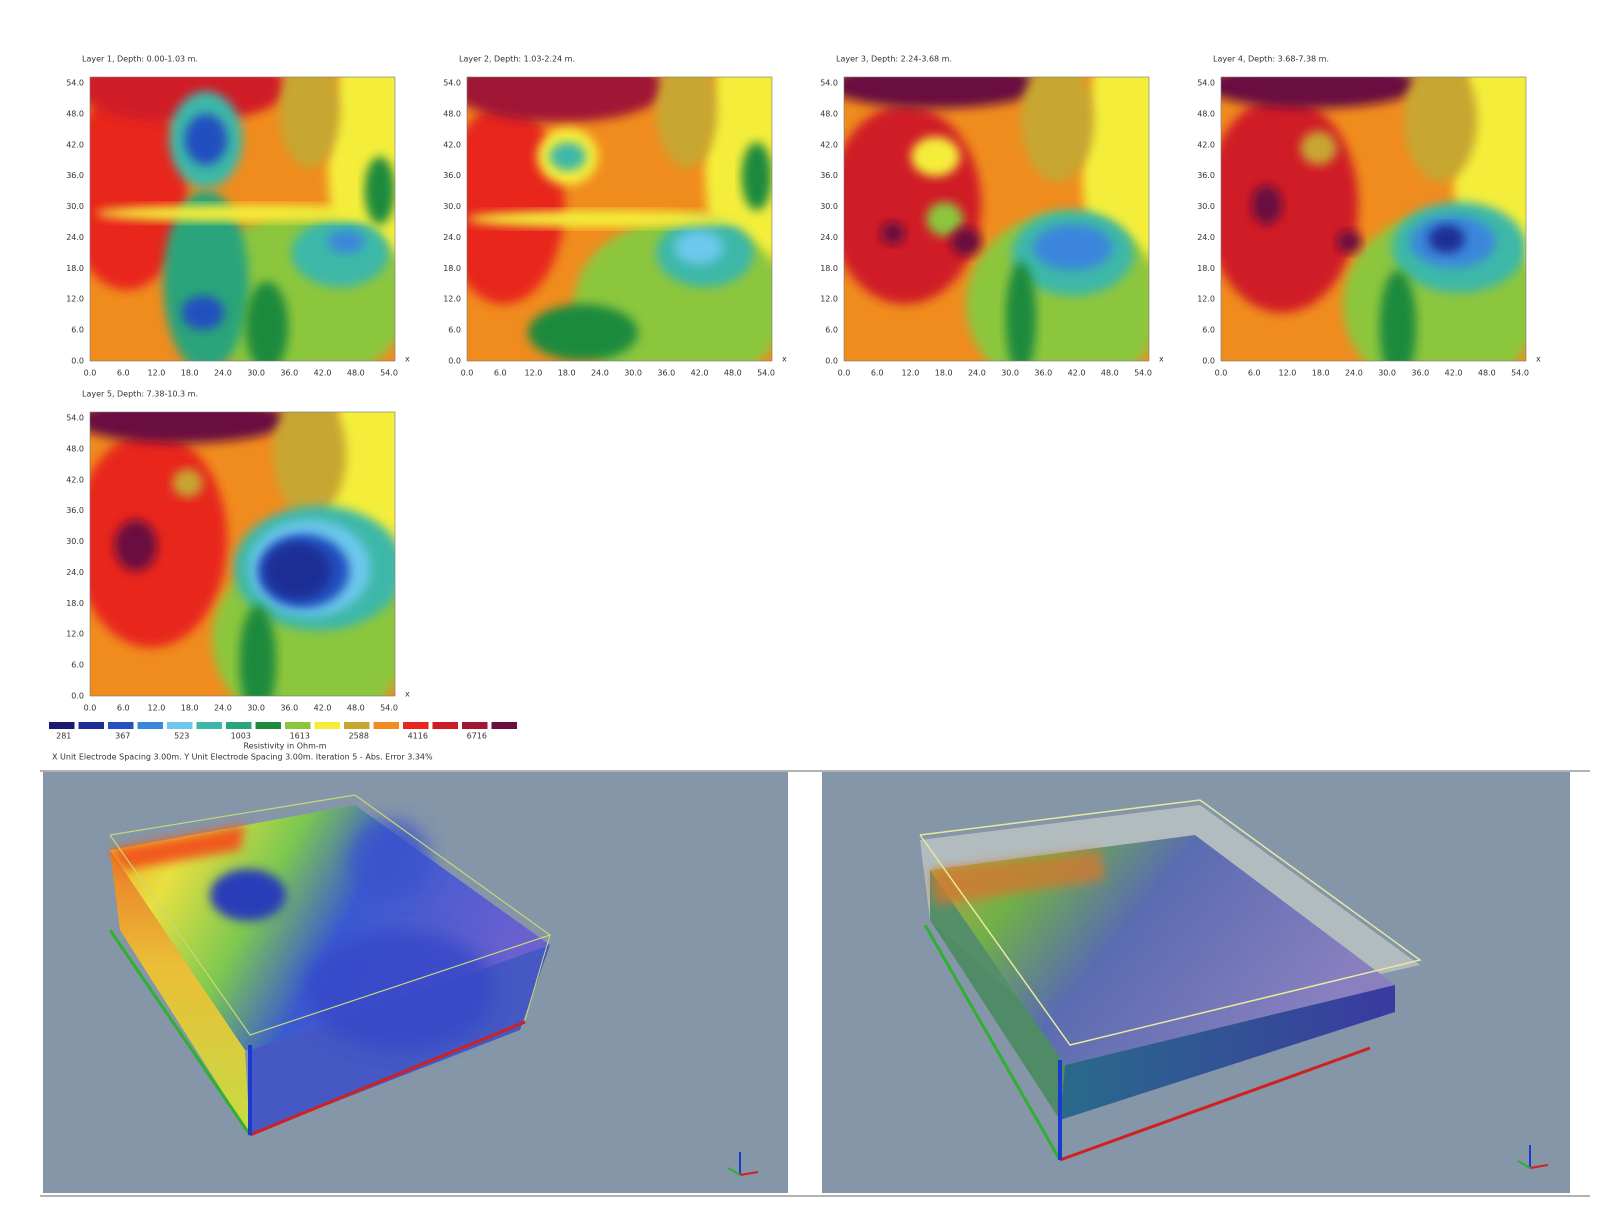  I want to click on legend-value: 2588, so click(359, 736).